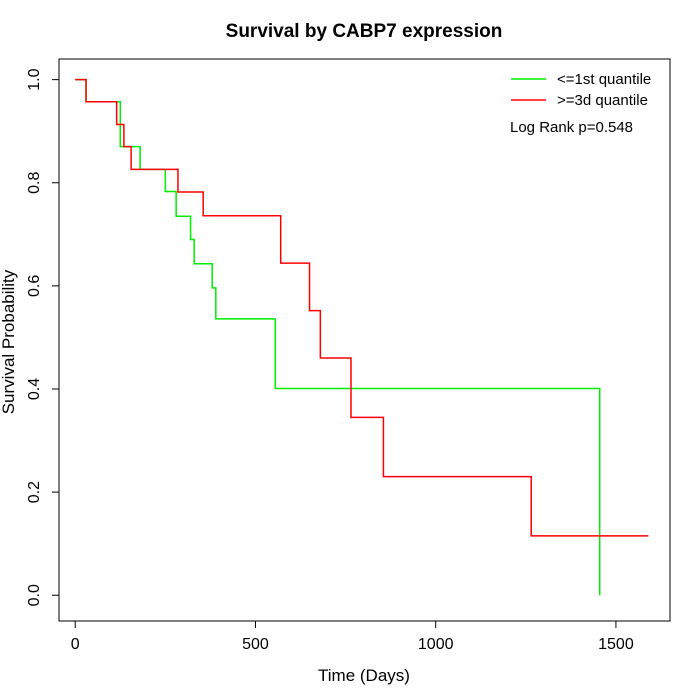 Image resolution: width=700 pixels, height=700 pixels. What do you see at coordinates (604, 79) in the screenshot?
I see `legend-label-low: <=1st quantile` at bounding box center [604, 79].